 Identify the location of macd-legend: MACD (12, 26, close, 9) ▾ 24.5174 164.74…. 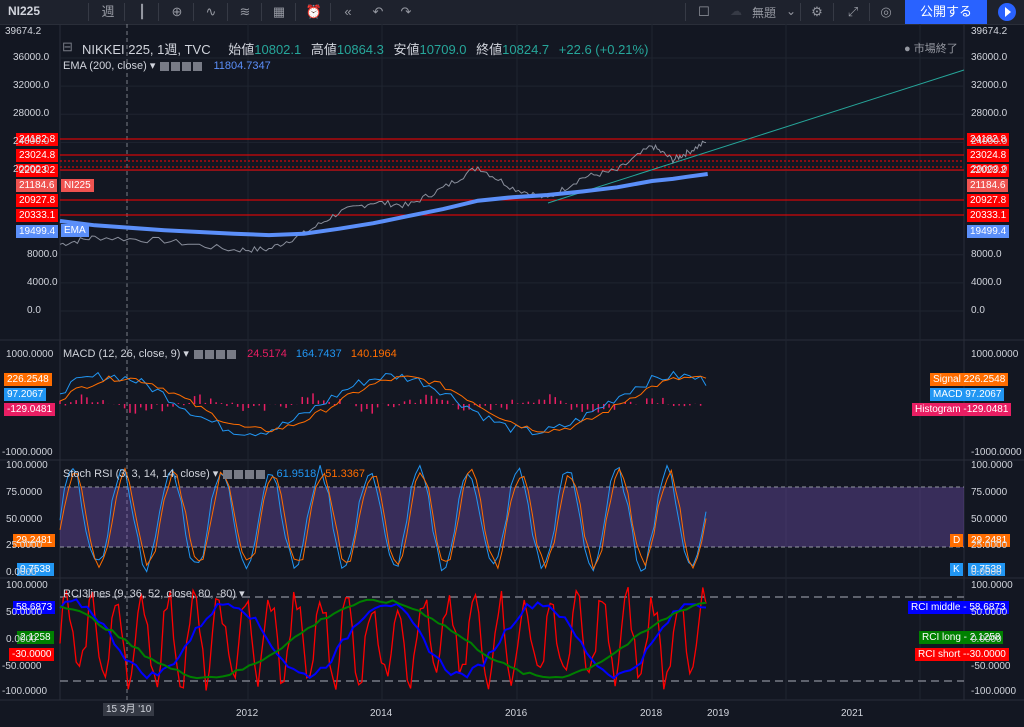
(230, 354).